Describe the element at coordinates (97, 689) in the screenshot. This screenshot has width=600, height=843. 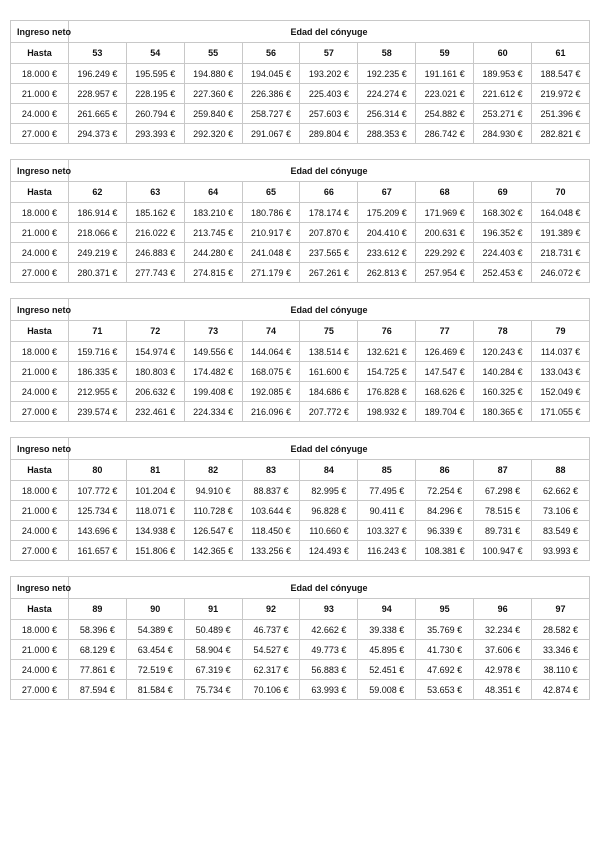
I see `value-cell: 87.594 €` at that location.